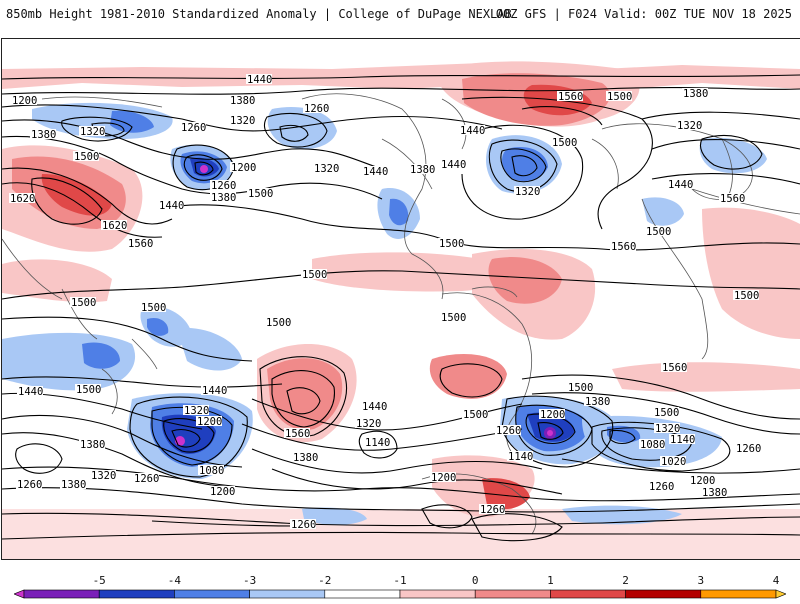  I want to click on colorbar-tick-label: 2, so click(625, 580).